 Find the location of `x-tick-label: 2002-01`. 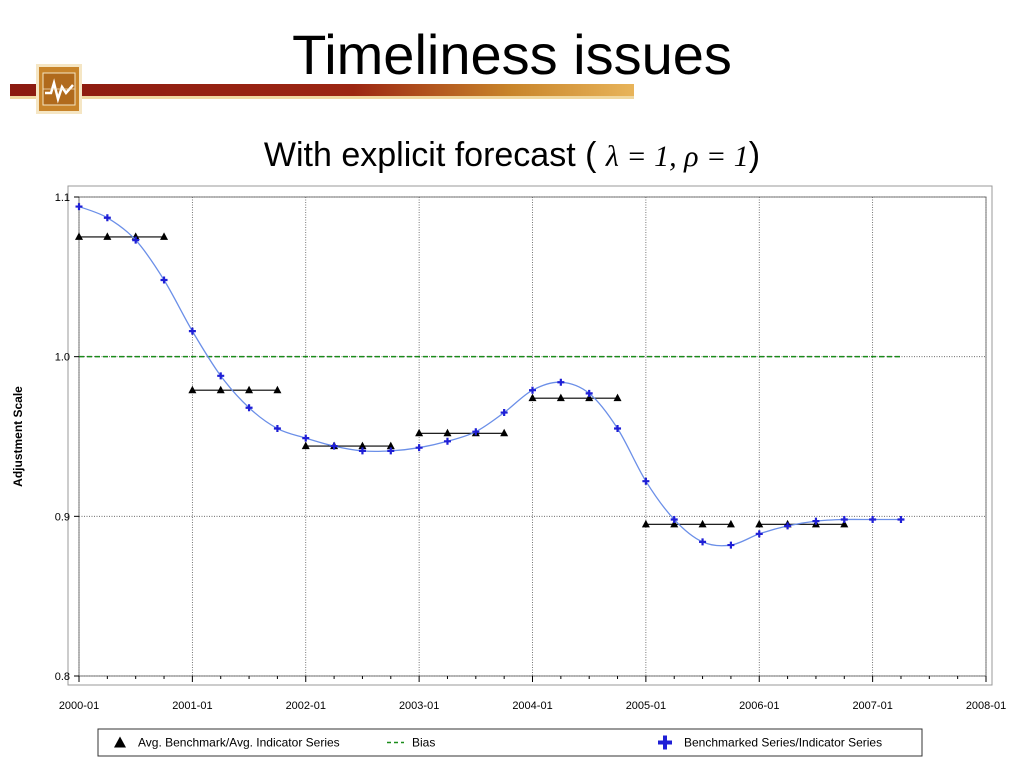

x-tick-label: 2002-01 is located at coordinates (306, 706).